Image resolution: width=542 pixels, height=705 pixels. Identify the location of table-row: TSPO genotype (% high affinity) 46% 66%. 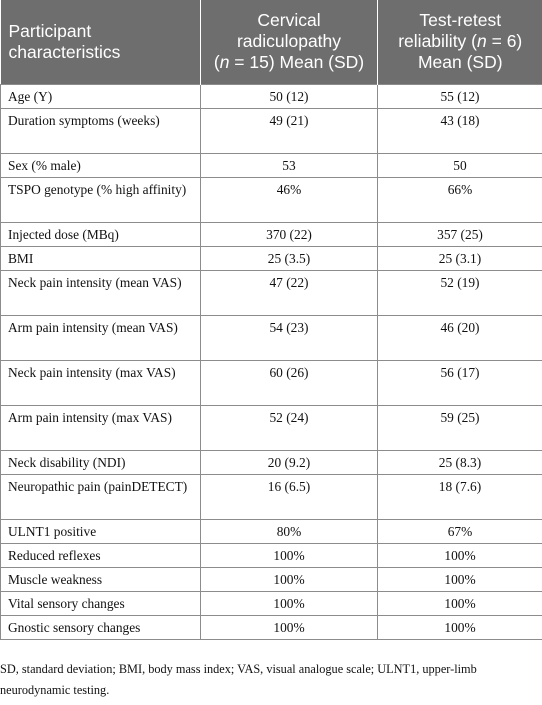
(271, 199).